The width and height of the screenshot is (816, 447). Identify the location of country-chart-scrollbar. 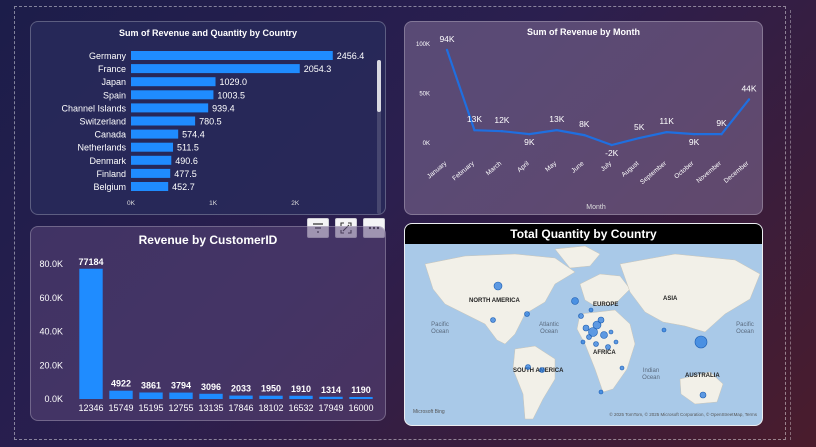
(379, 137).